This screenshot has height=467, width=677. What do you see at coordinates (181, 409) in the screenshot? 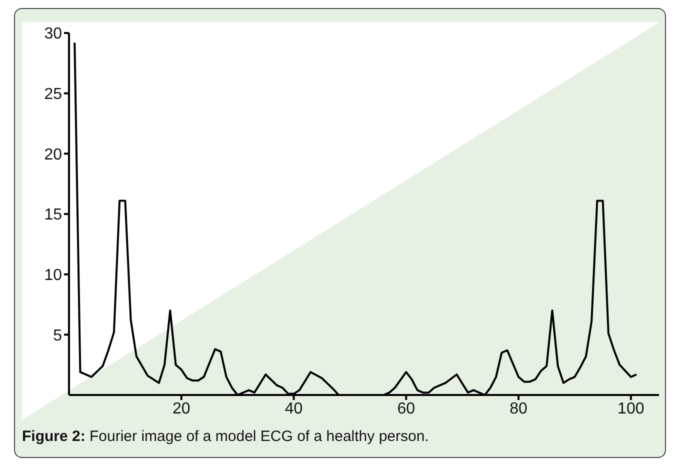
I see `x-tick-label: 20` at bounding box center [181, 409].